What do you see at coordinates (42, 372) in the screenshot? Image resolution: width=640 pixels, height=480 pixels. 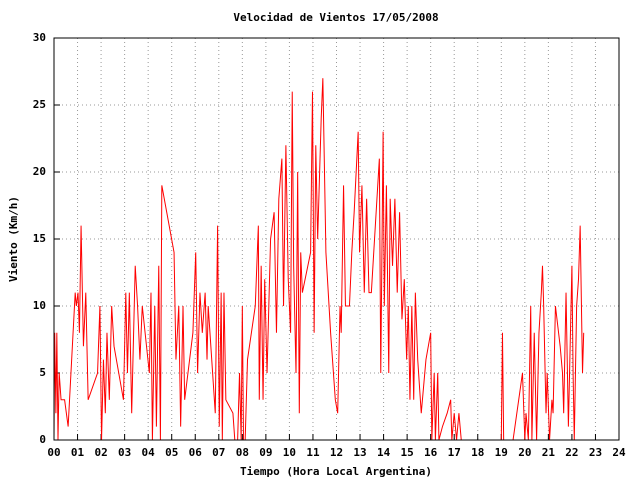 I see `y-tick-label: 5` at bounding box center [42, 372].